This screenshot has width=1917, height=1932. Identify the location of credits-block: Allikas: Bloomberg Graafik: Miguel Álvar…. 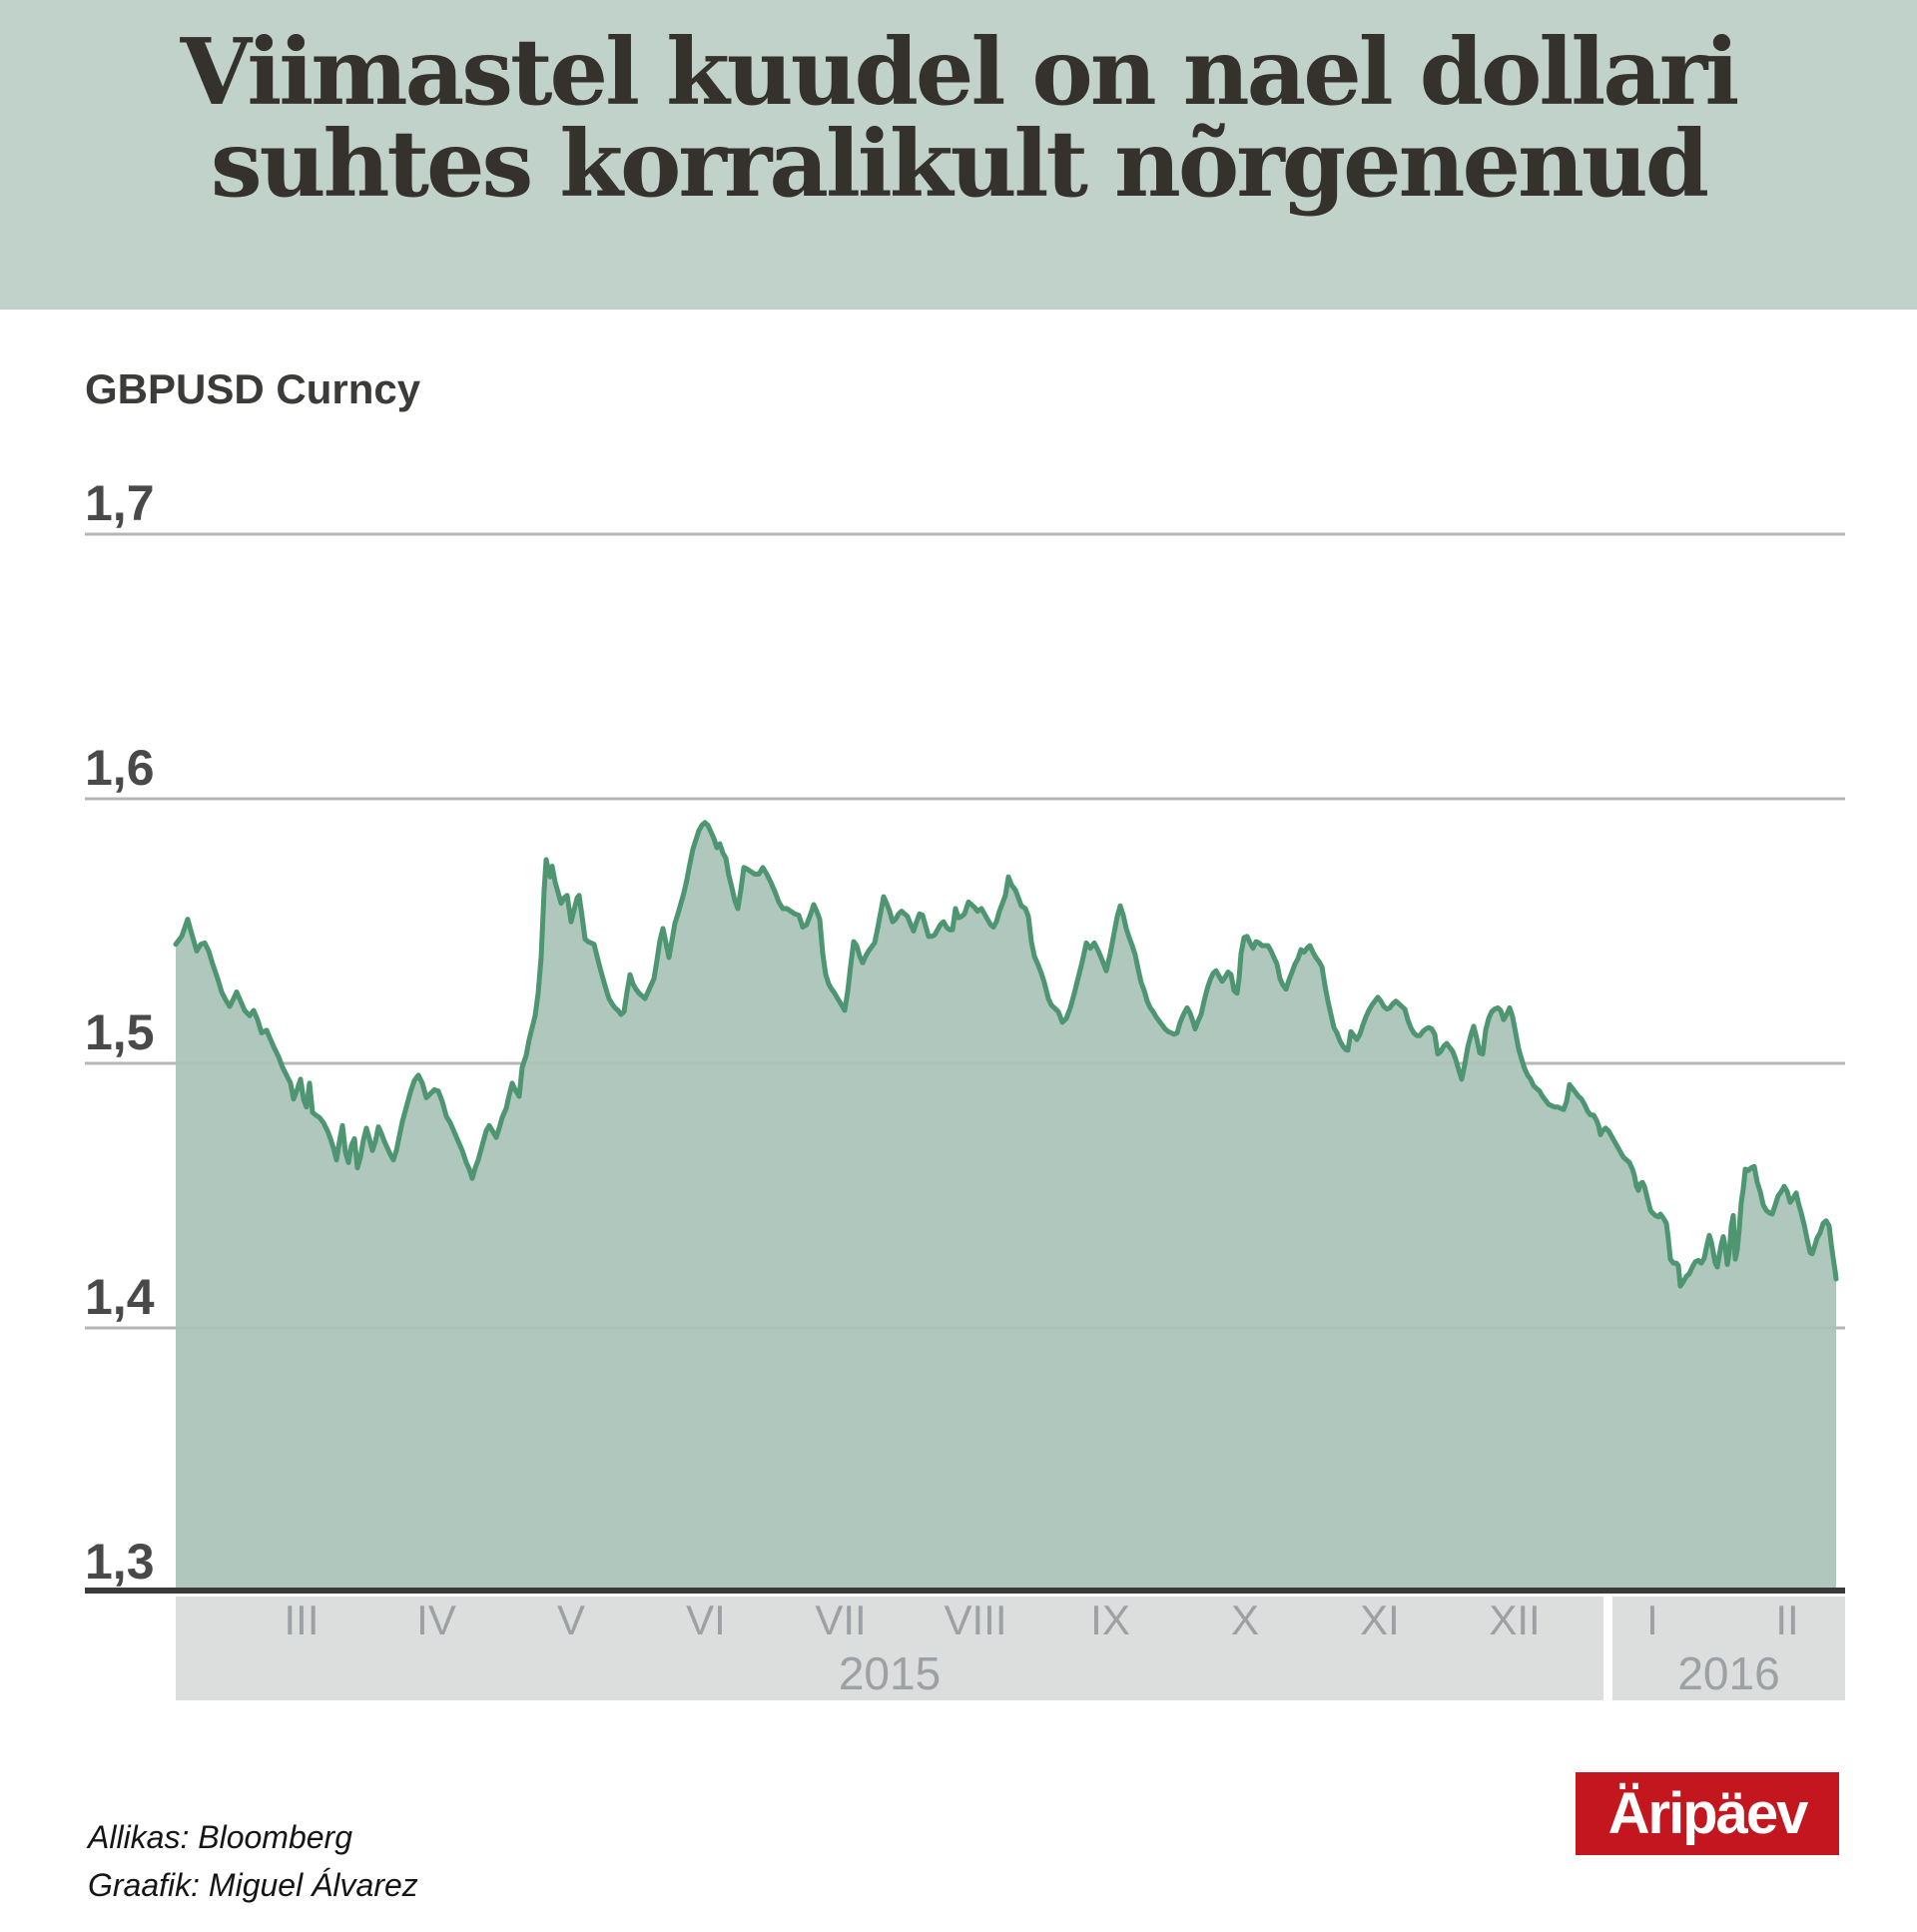
(253, 1861).